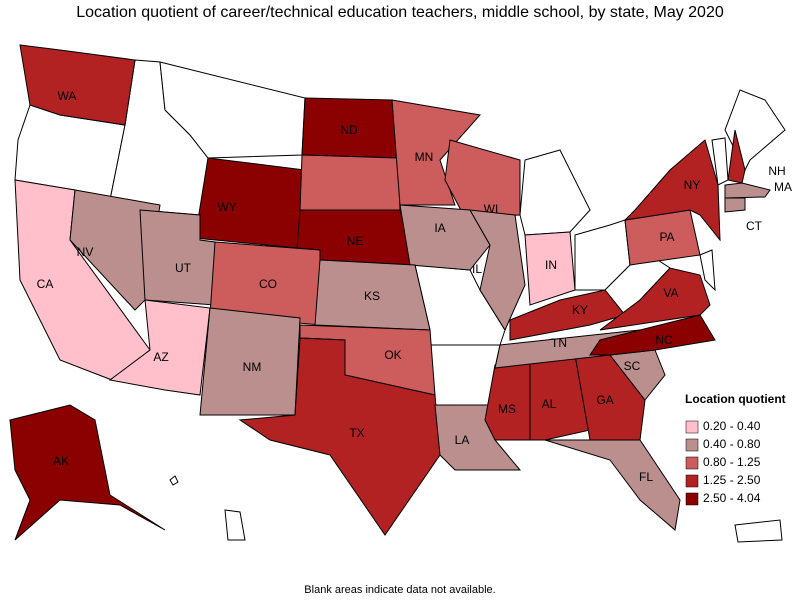 This screenshot has height=600, width=800. Describe the element at coordinates (67, 96) in the screenshot. I see `state-label: WA` at that location.